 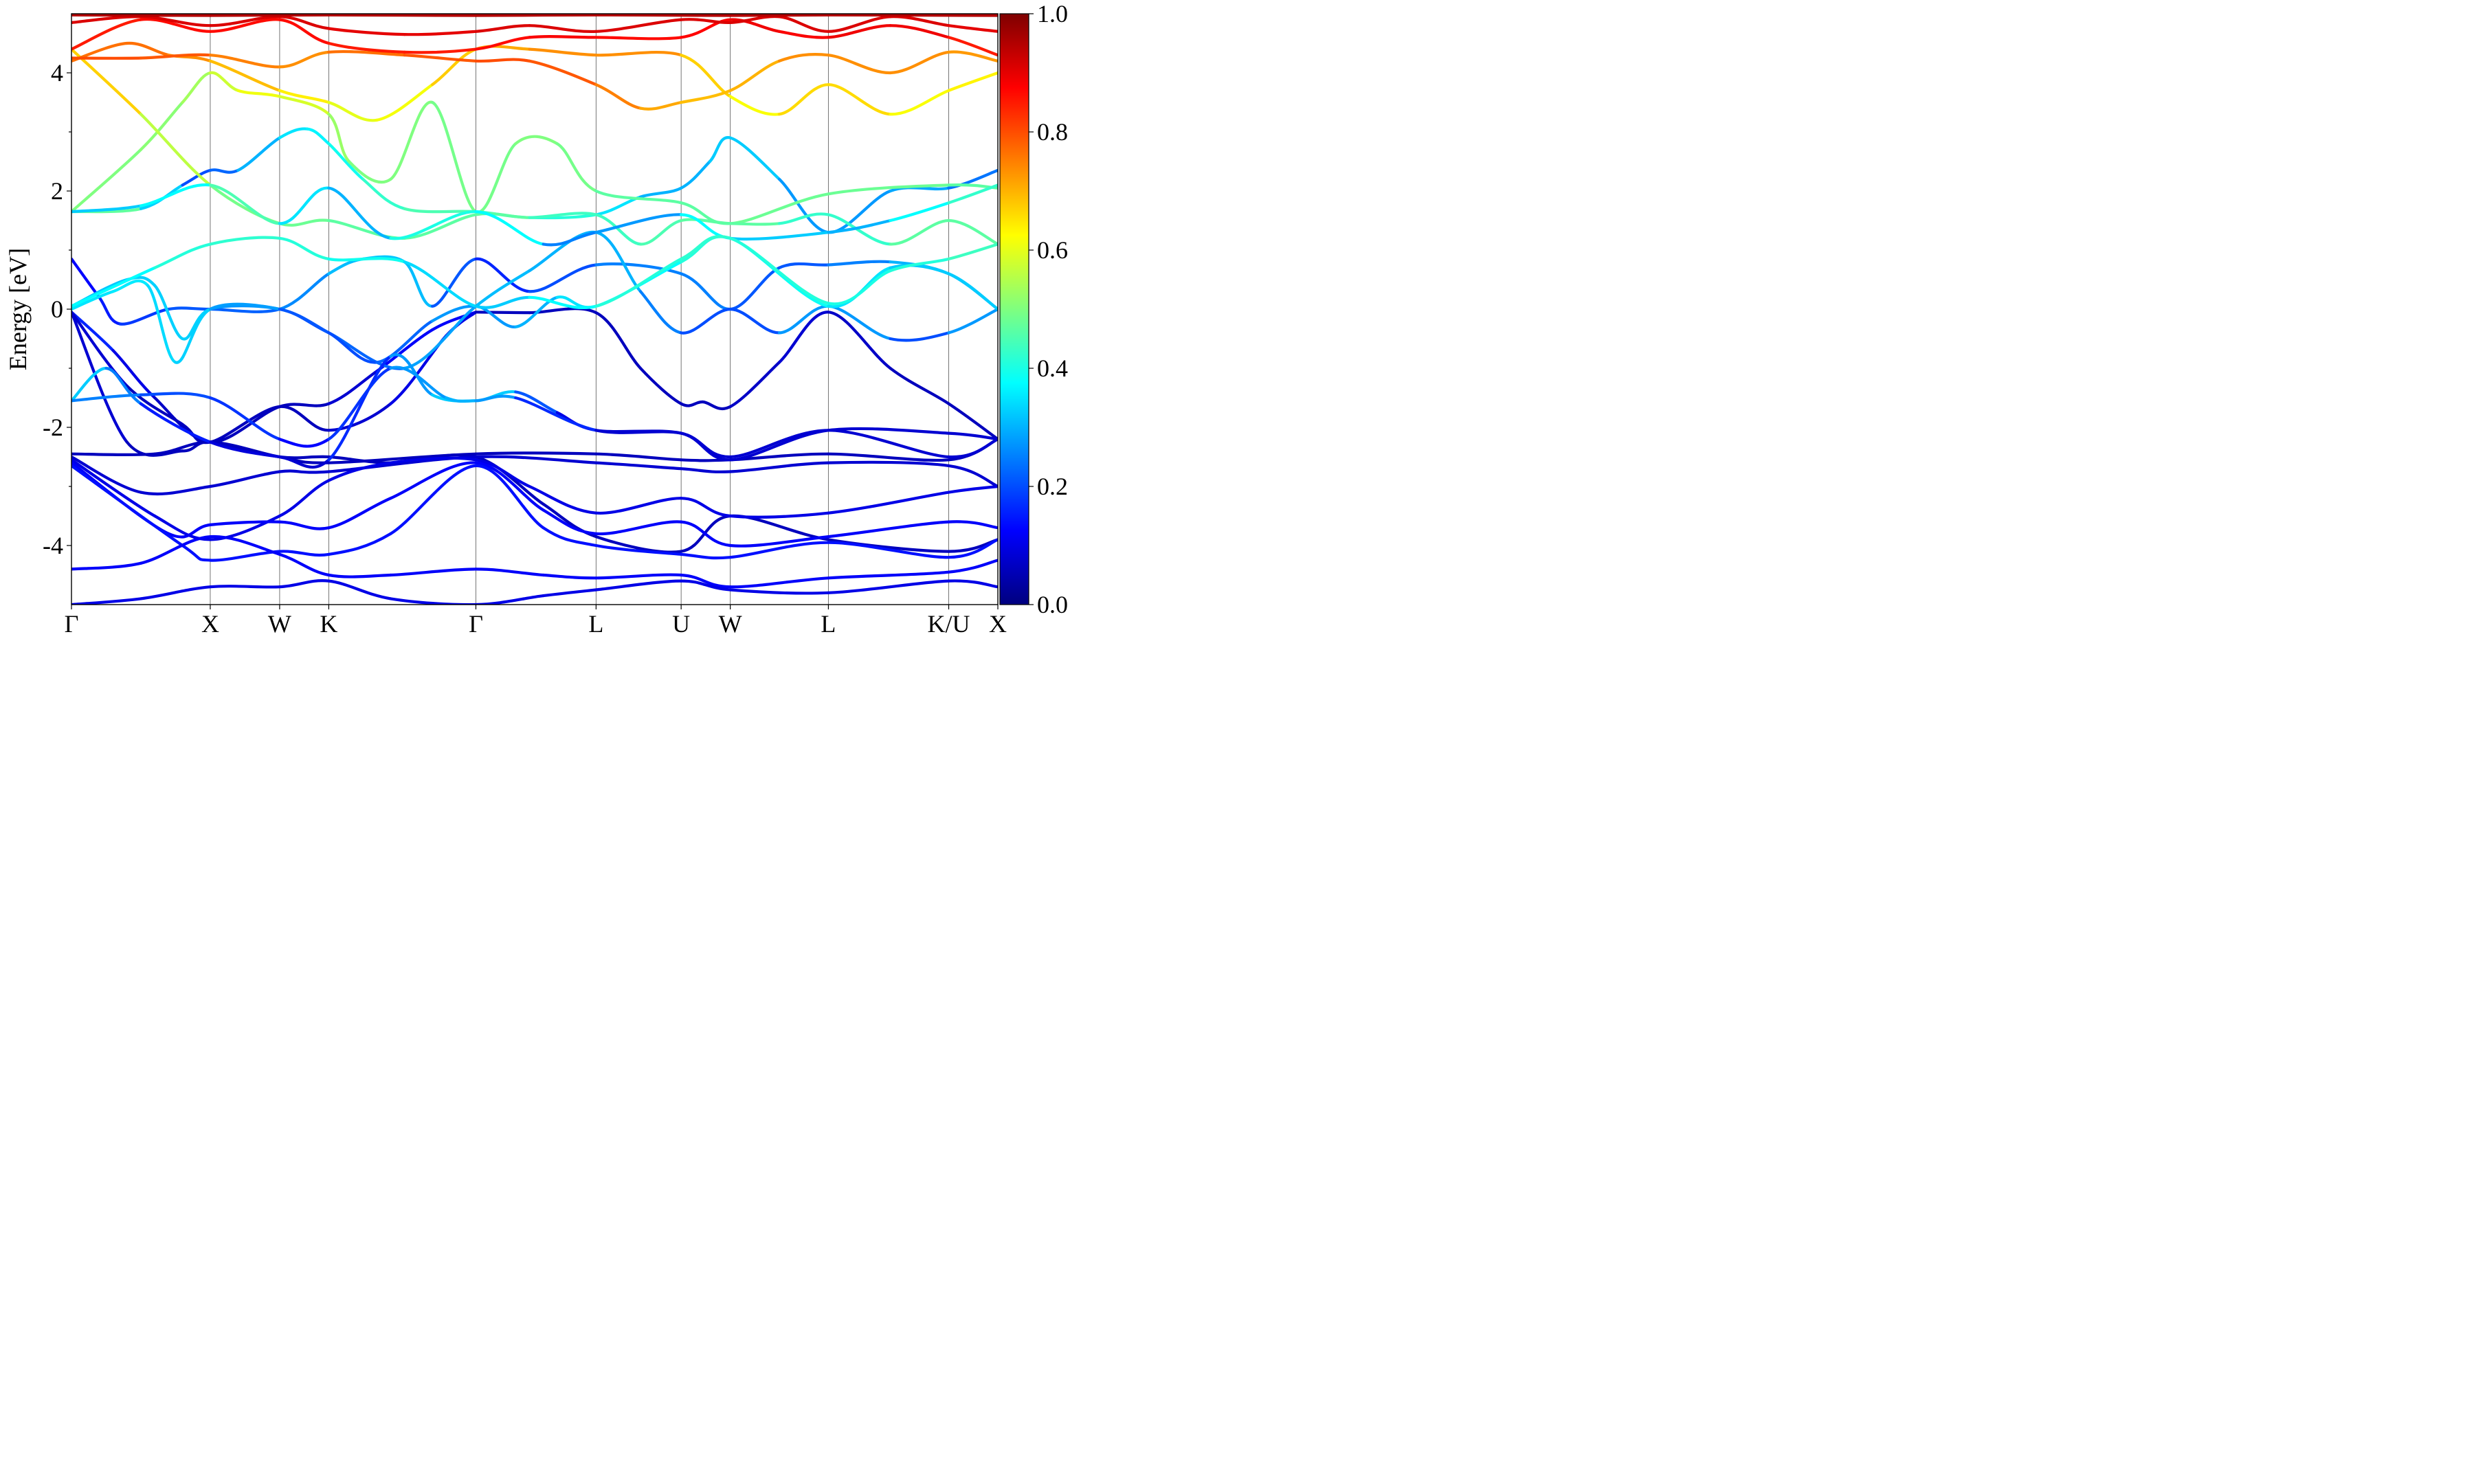 I want to click on x-tick-label: L, so click(x=595, y=624).